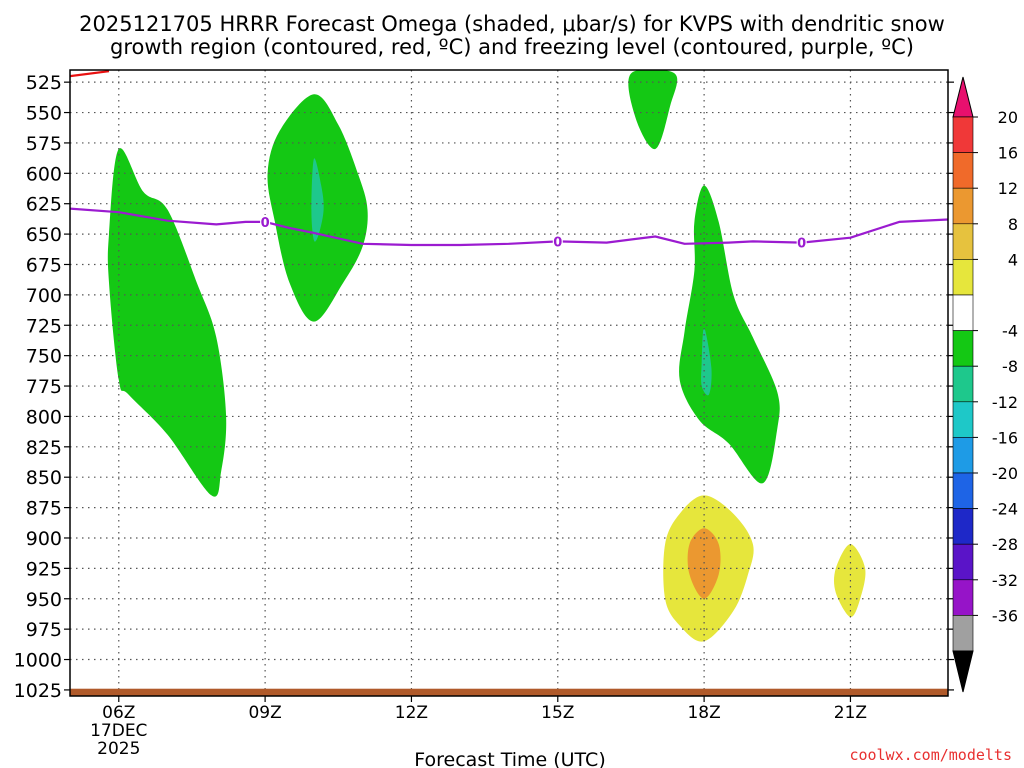 This screenshot has height=768, width=1024. What do you see at coordinates (44, 417) in the screenshot?
I see `y-tick-label: 800` at bounding box center [44, 417].